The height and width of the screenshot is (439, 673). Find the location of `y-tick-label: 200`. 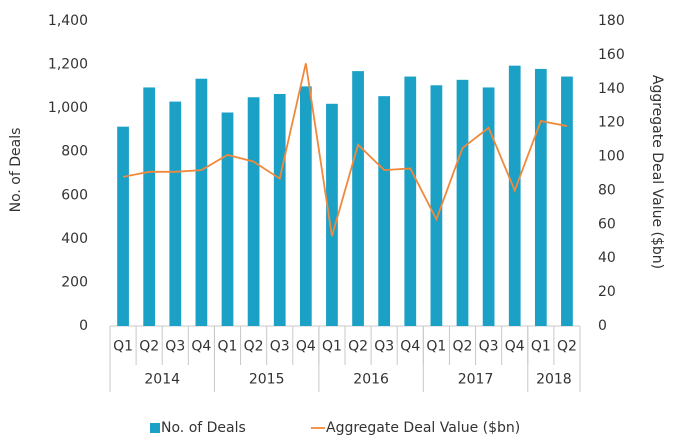

y-tick-label: 200 is located at coordinates (74, 282).